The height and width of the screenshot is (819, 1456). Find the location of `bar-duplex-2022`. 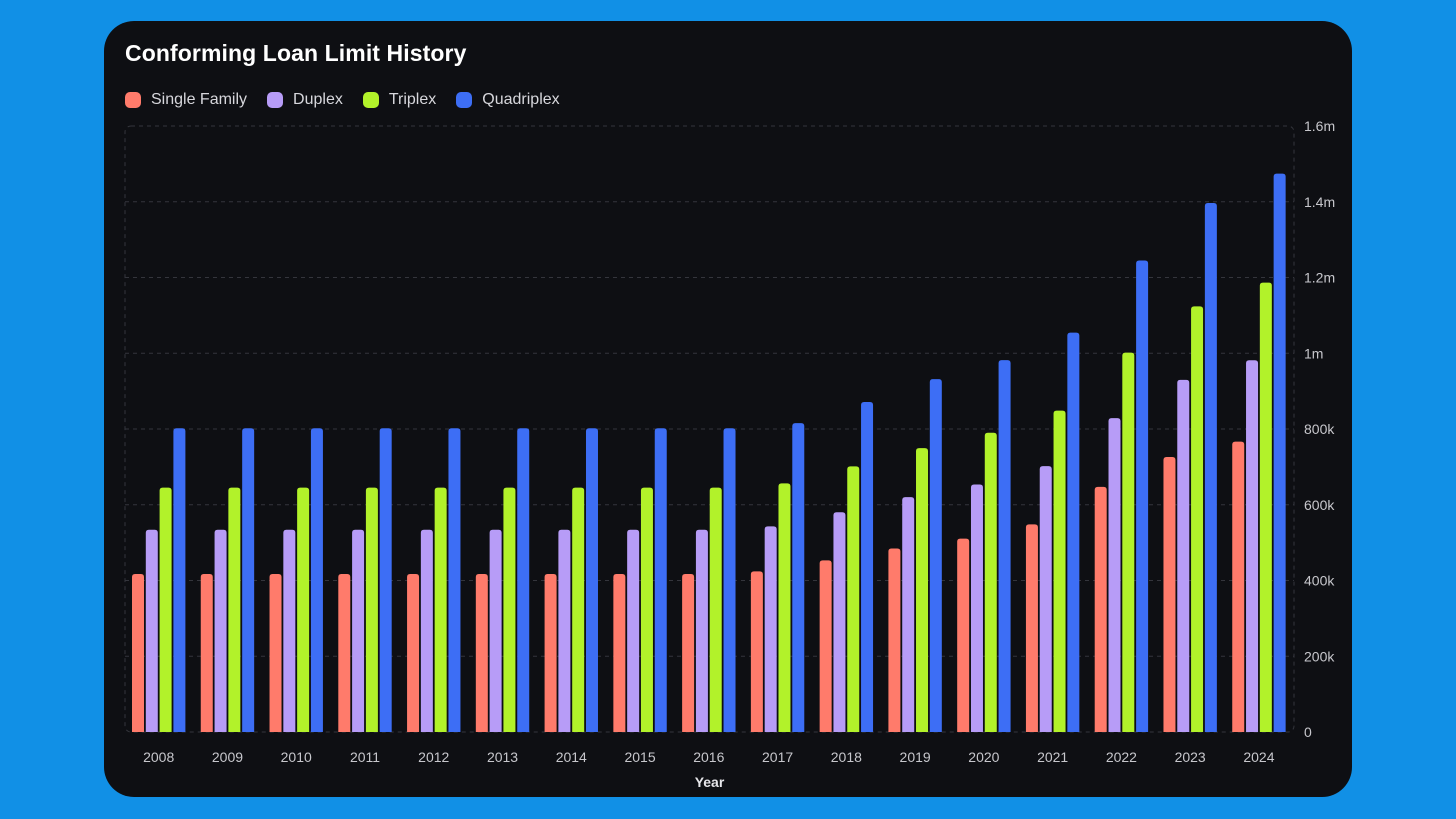

bar-duplex-2022 is located at coordinates (1114, 575).